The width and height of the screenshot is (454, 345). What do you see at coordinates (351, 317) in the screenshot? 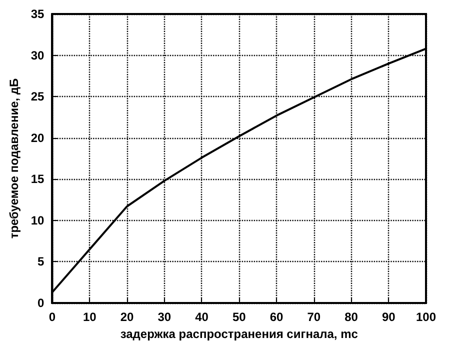
I see `x-tick-label: 80` at bounding box center [351, 317].